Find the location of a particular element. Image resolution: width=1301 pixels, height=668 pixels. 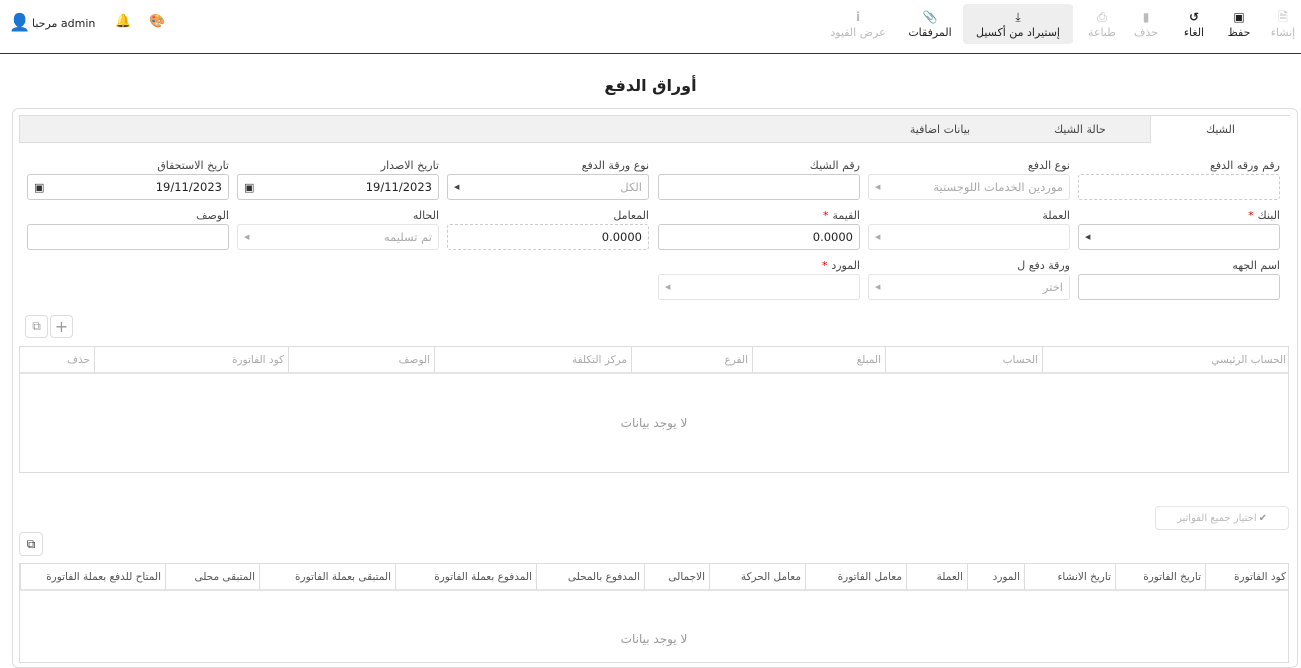

column-header: معامل الحركة is located at coordinates (757, 577).